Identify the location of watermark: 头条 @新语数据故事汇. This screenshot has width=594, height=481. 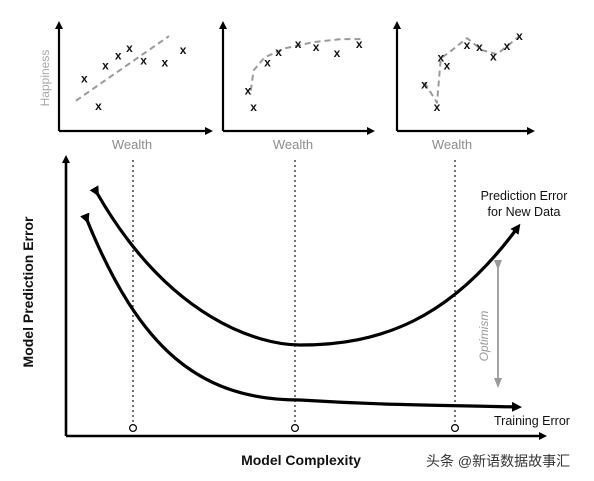
(498, 461).